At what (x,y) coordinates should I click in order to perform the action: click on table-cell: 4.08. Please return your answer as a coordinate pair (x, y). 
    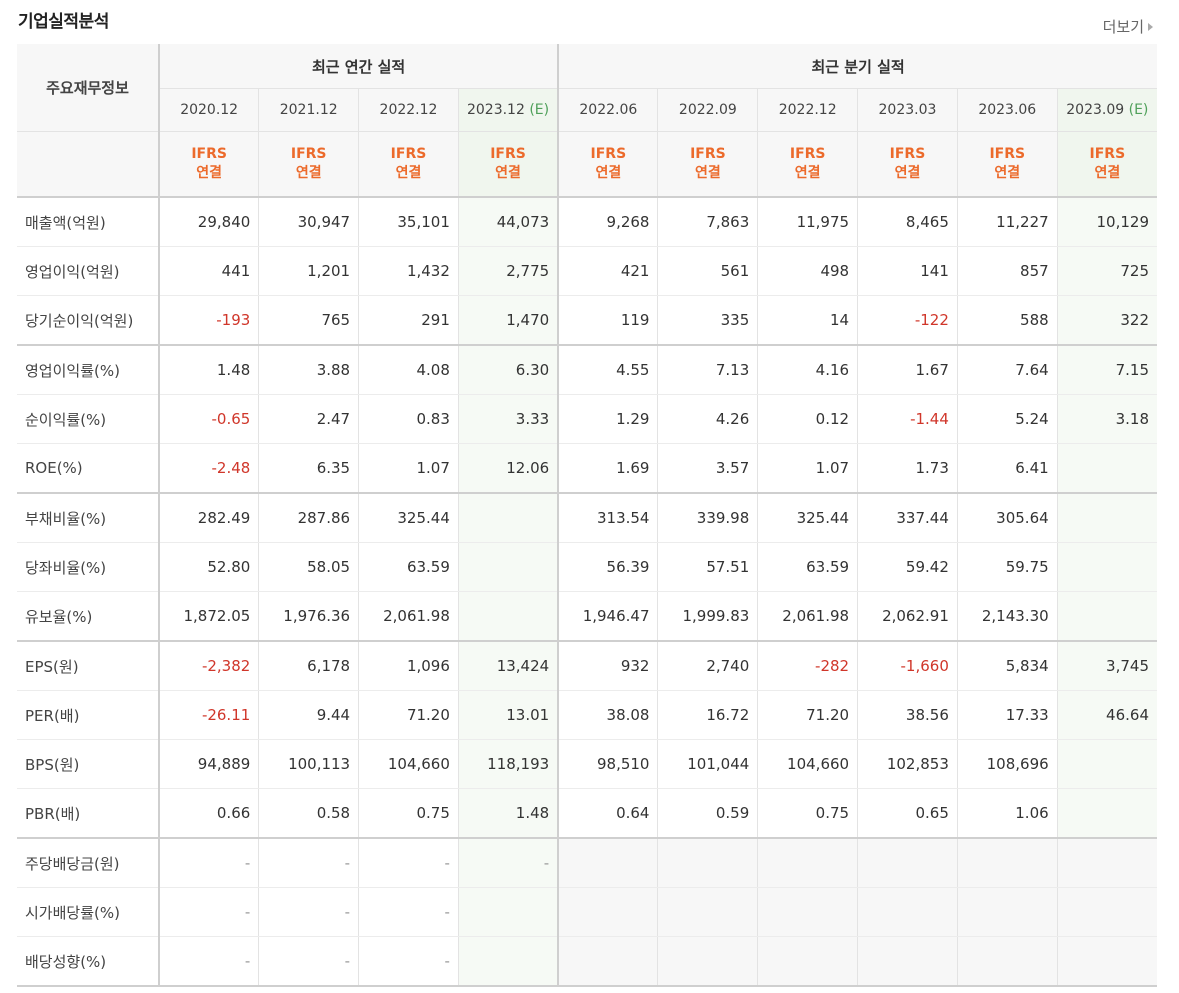
    Looking at the image, I should click on (408, 369).